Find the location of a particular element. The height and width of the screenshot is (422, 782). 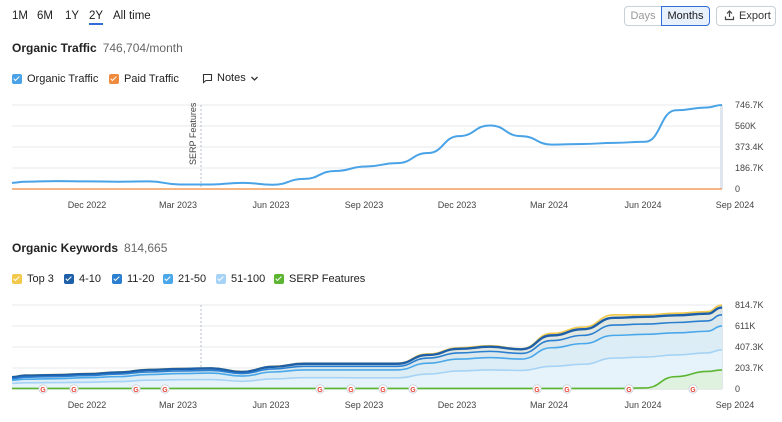

legend-label: Organic Traffic is located at coordinates (63, 79).